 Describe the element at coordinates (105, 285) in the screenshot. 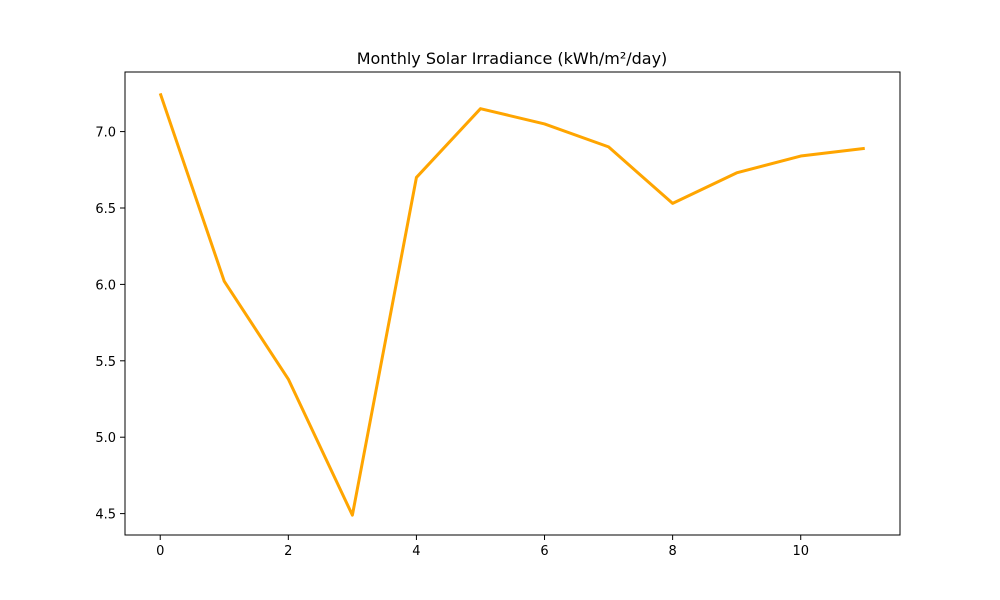

I see `y-tick-label: 6.0` at that location.